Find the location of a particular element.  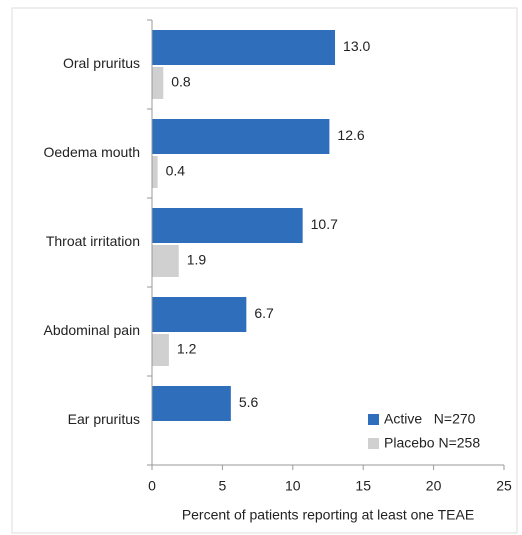

value-label: 0.8 is located at coordinates (181, 82).